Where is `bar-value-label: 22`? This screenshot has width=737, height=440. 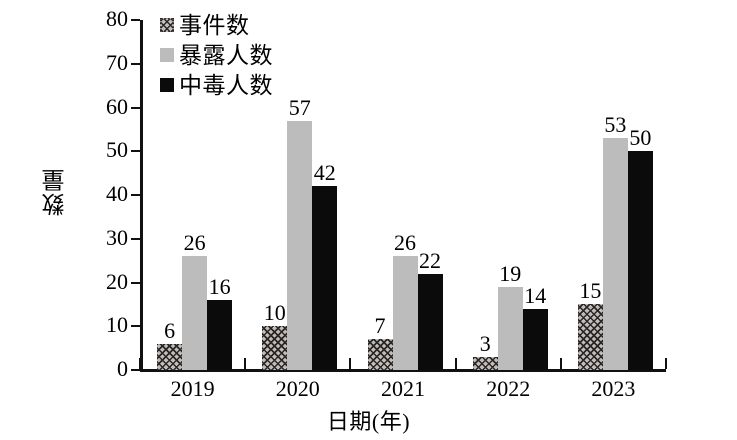 bar-value-label: 22 is located at coordinates (430, 260).